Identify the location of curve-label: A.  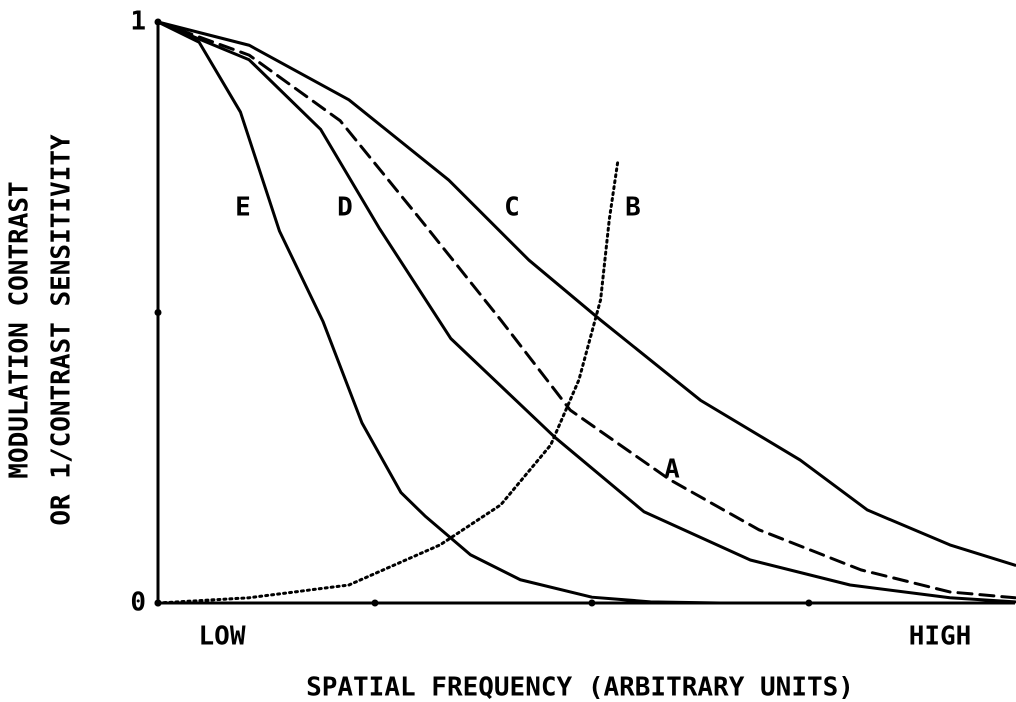
(672, 470).